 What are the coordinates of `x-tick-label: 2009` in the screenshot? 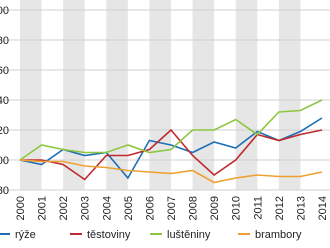 It's located at (215, 208).